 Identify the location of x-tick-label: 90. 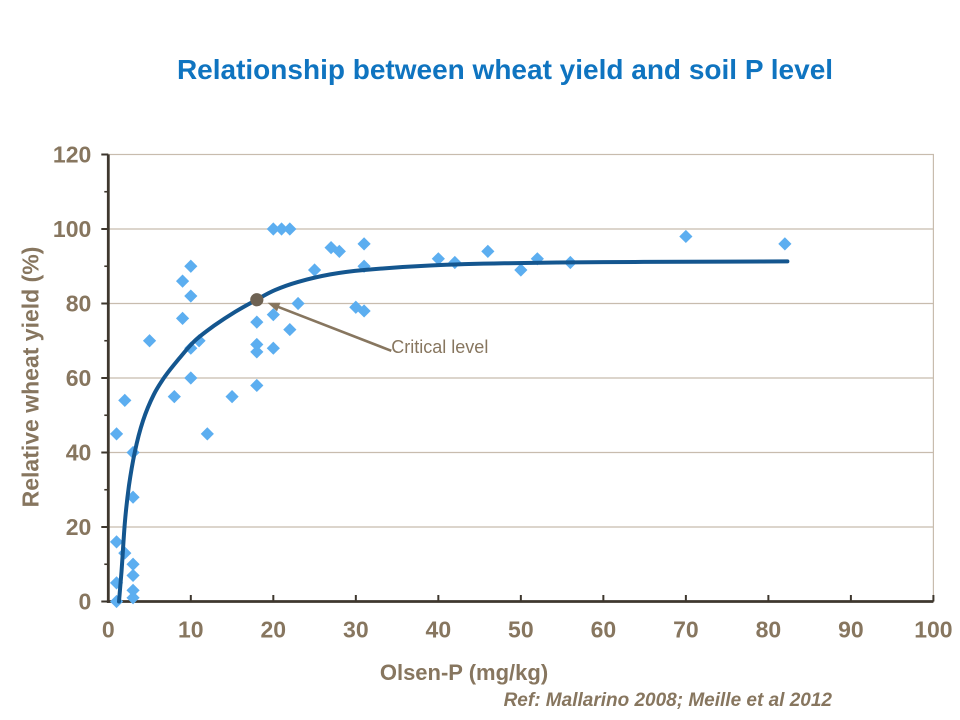
(851, 630).